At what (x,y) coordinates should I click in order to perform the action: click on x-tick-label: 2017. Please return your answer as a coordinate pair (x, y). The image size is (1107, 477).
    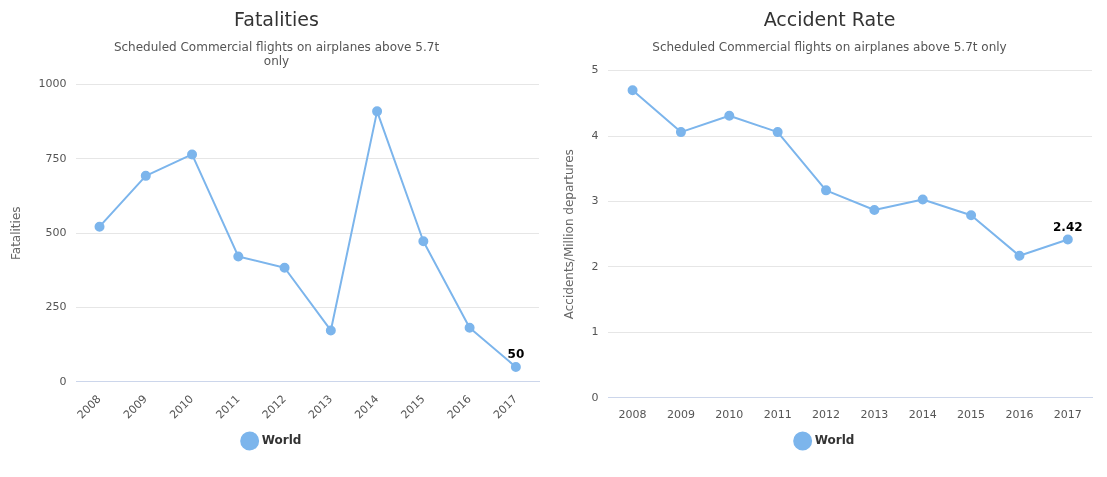
    Looking at the image, I should click on (1067, 415).